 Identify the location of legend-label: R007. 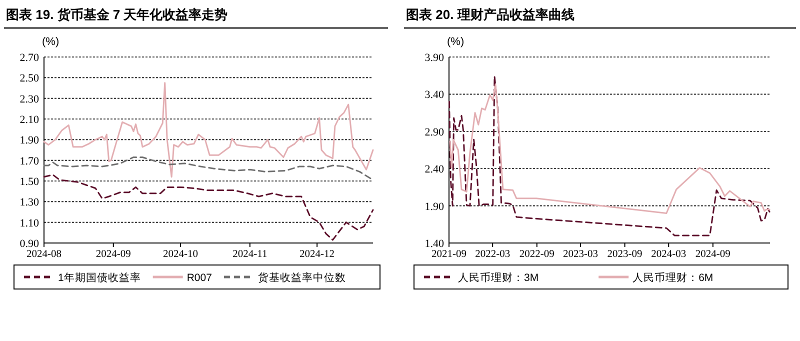
(199, 278).